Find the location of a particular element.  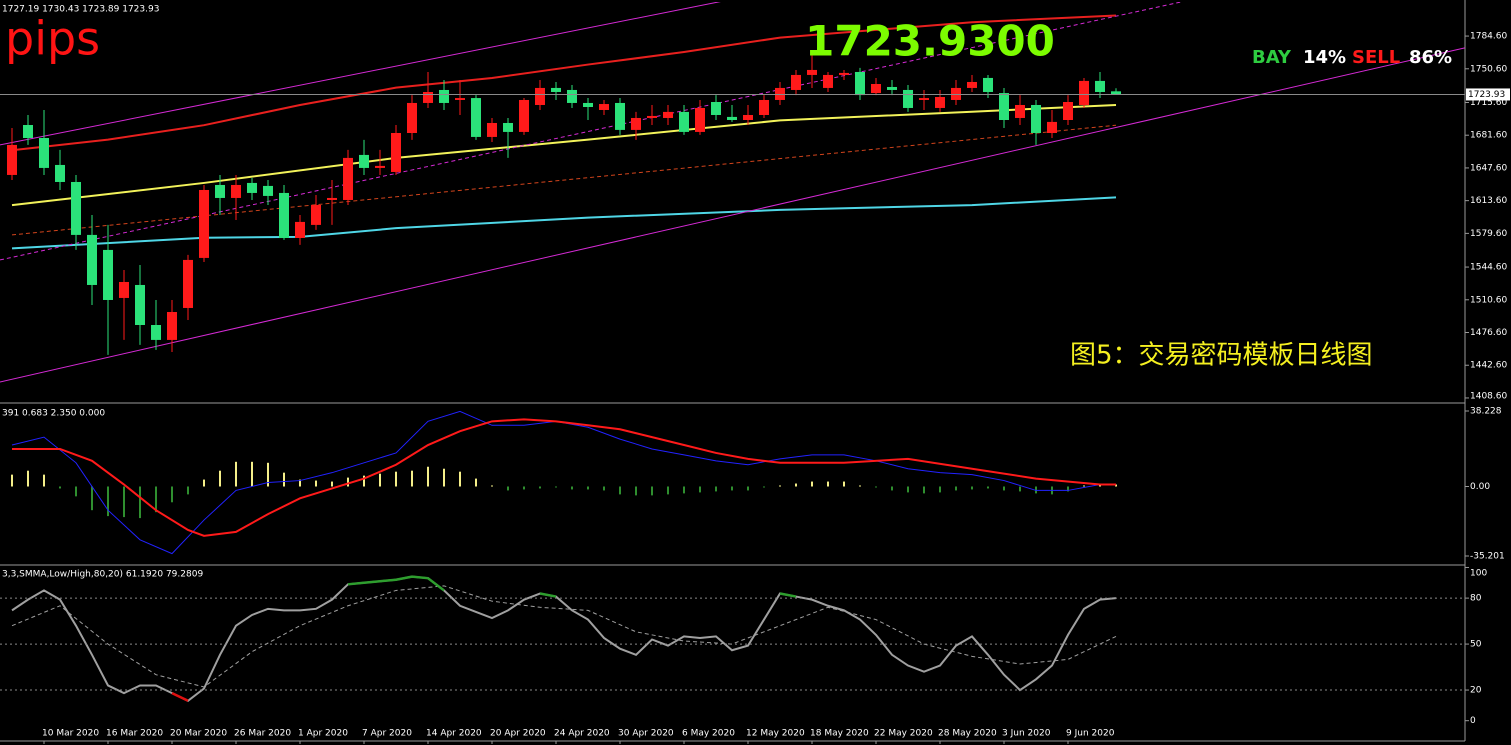

x-tick-label: 22 May 2020 is located at coordinates (903, 734).